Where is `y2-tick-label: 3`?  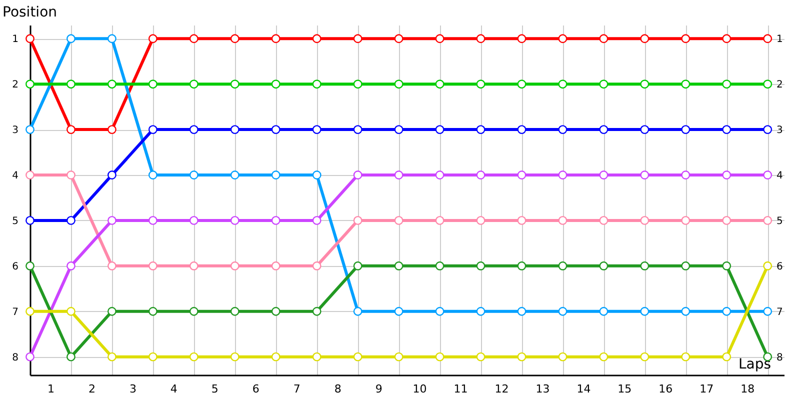 y2-tick-label: 3 is located at coordinates (779, 130).